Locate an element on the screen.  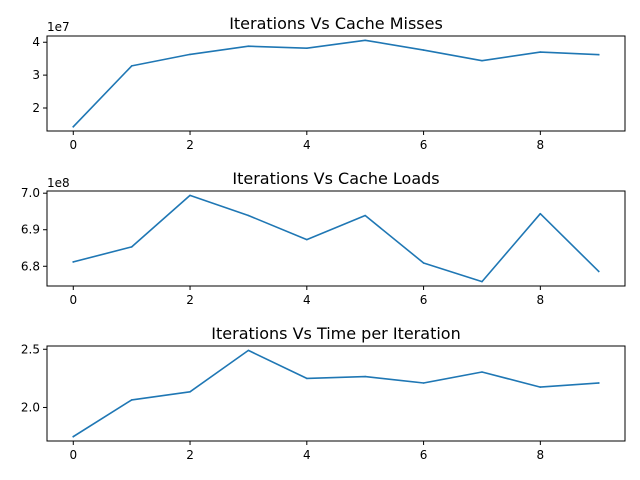
y-tick-label: 2.5 is located at coordinates (30, 349).